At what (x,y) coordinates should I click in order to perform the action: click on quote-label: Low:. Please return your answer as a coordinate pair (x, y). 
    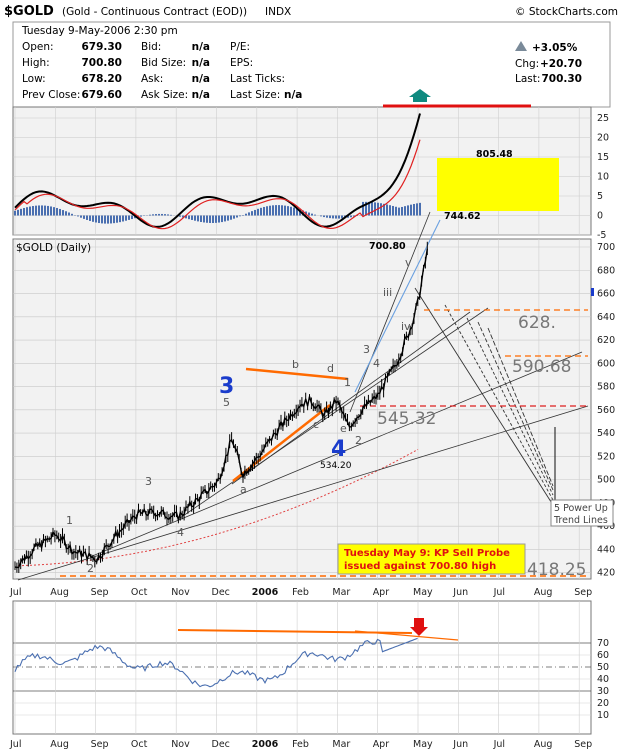
    Looking at the image, I should click on (34, 79).